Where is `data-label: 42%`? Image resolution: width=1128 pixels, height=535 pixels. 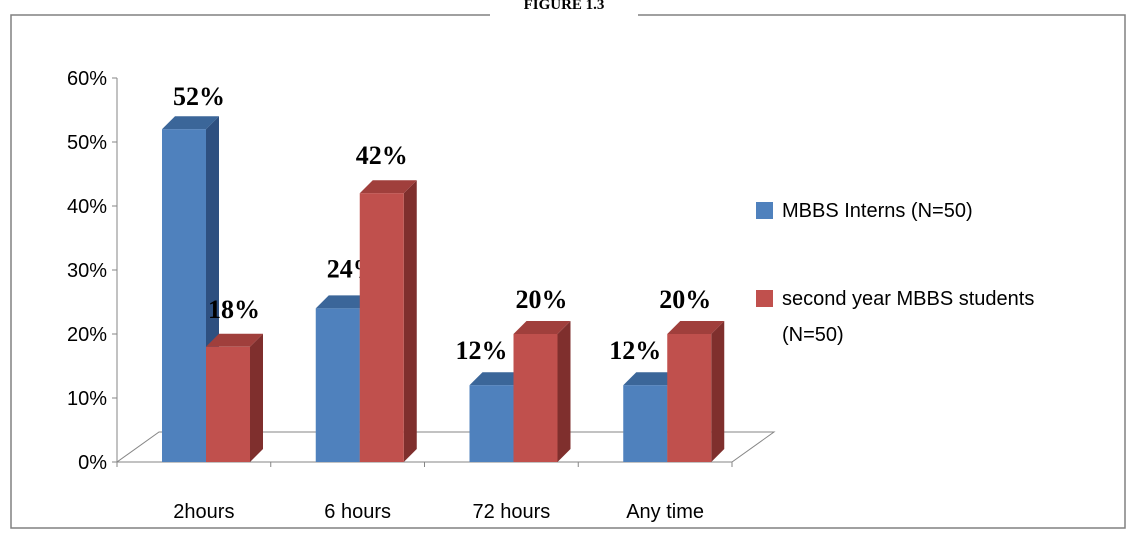
data-label: 42% is located at coordinates (382, 155).